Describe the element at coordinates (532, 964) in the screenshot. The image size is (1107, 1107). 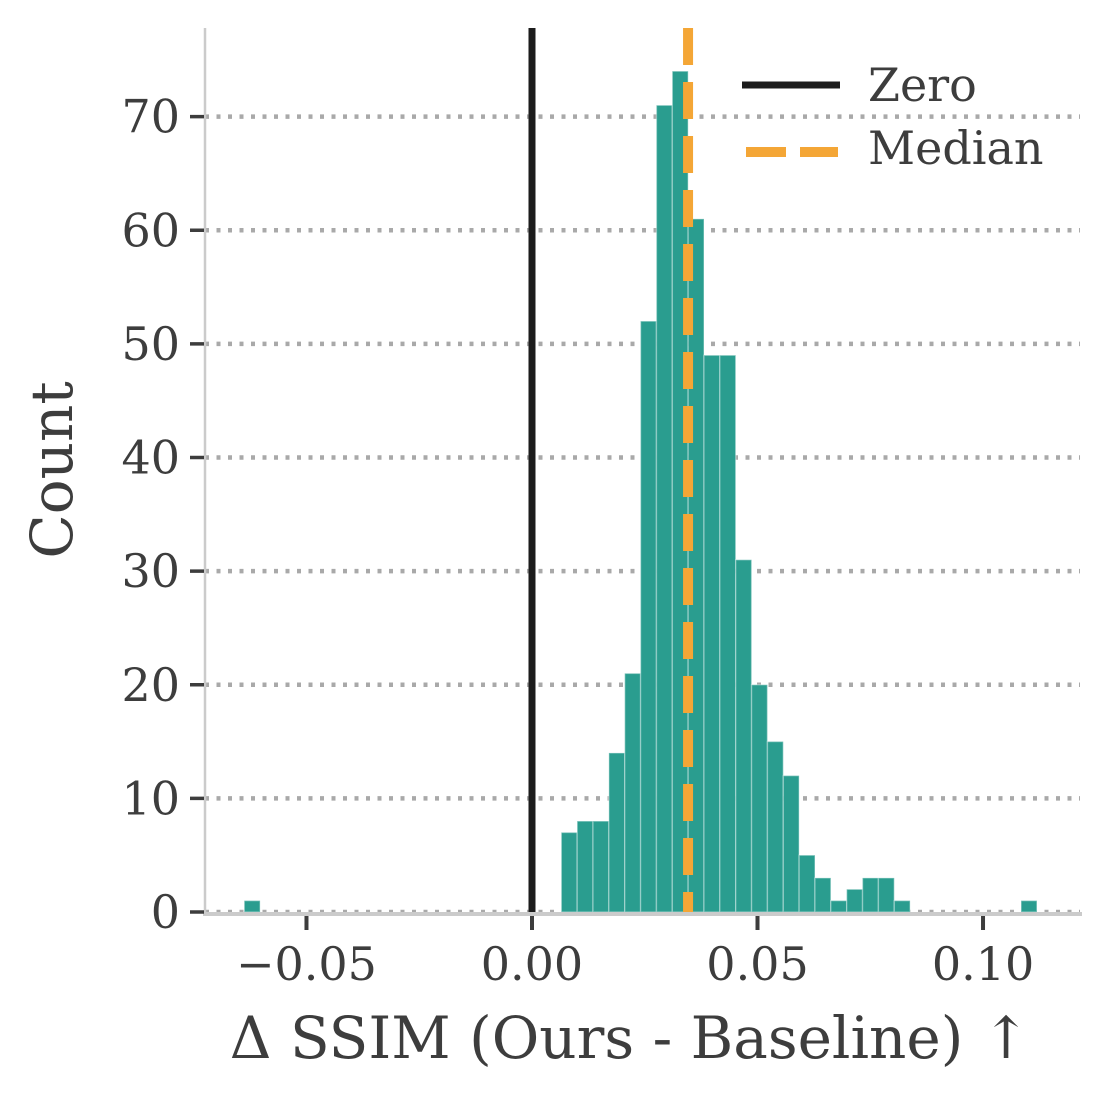
I see `x-tick-label: 0.00` at that location.